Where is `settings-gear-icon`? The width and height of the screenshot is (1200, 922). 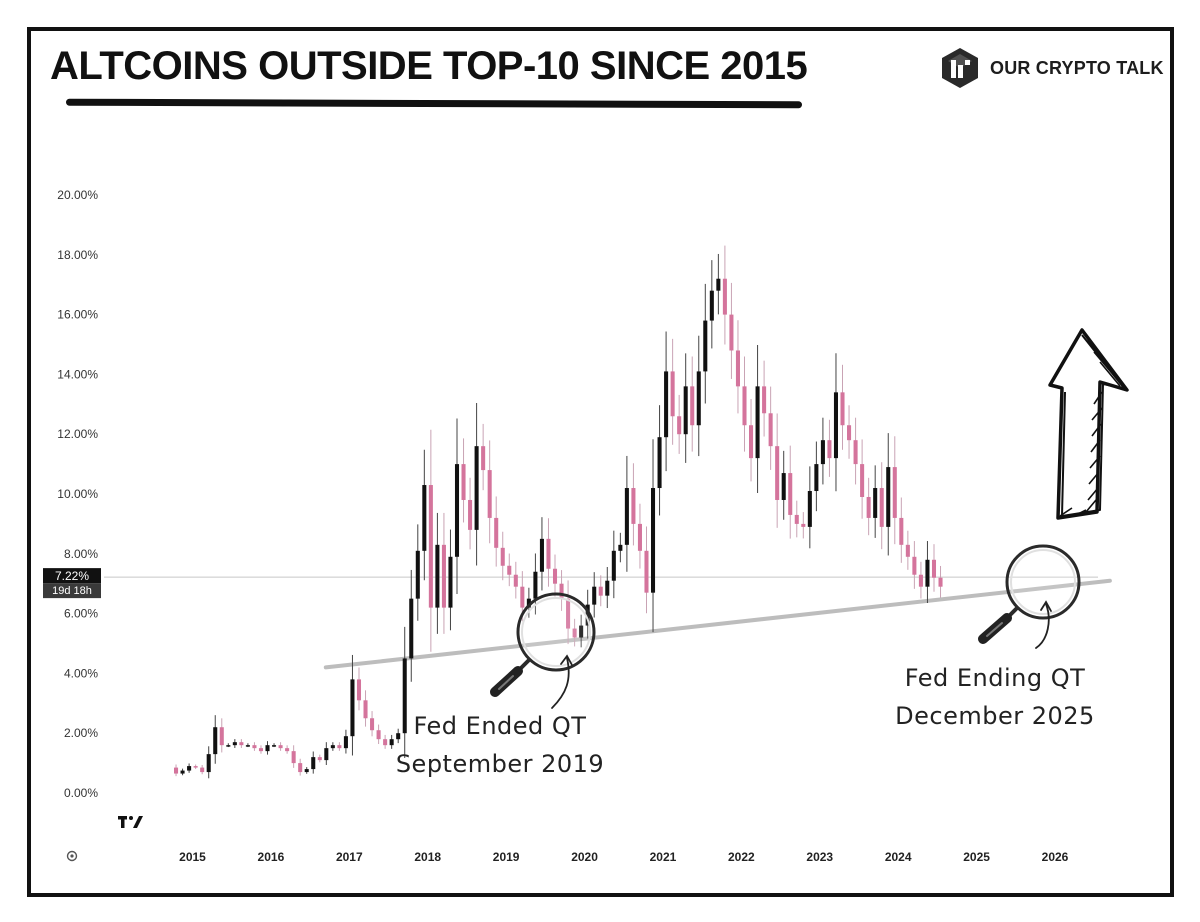
settings-gear-icon is located at coordinates (72, 856).